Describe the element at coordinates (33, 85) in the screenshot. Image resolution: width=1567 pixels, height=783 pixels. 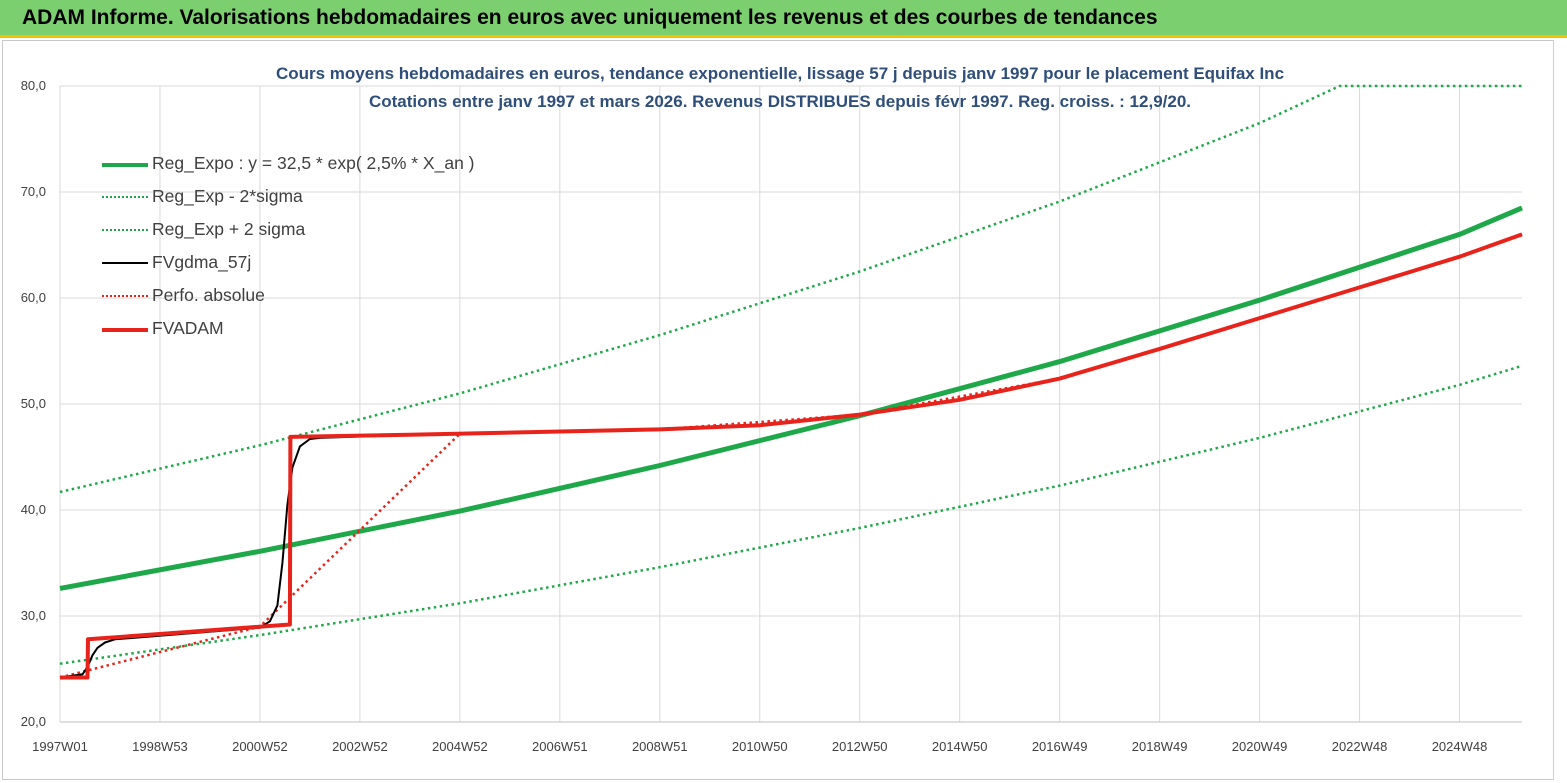
I see `y-tick-label: 80,0` at that location.